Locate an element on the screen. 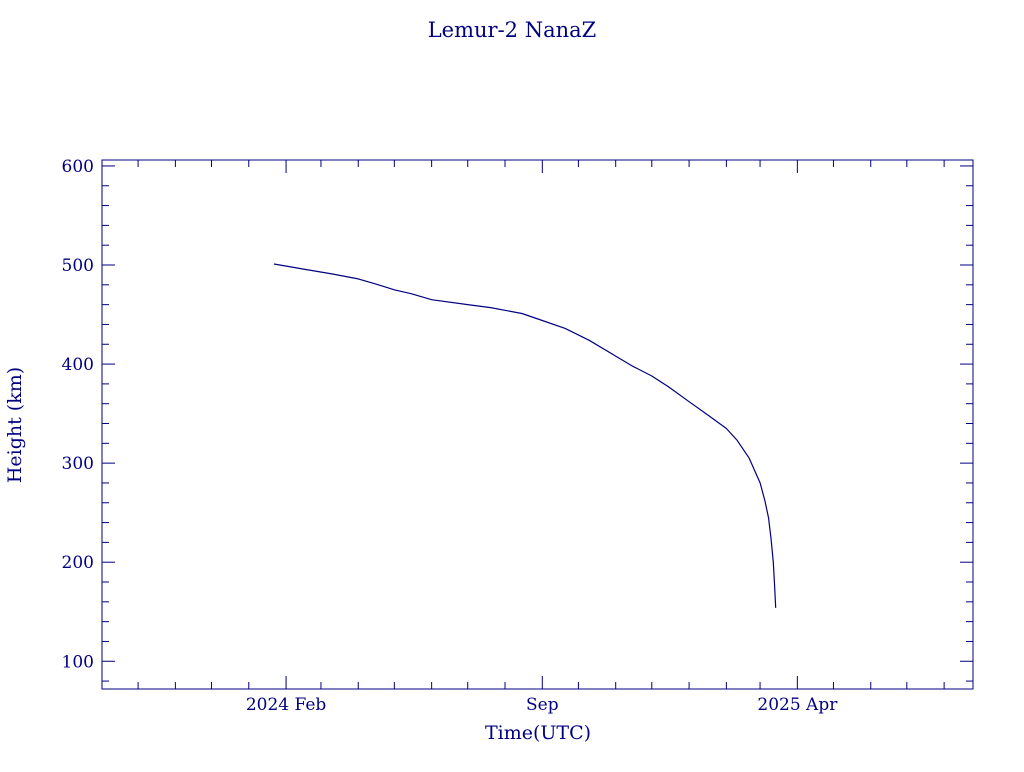 The height and width of the screenshot is (772, 1024). y-tick-label: 600 is located at coordinates (78, 167).